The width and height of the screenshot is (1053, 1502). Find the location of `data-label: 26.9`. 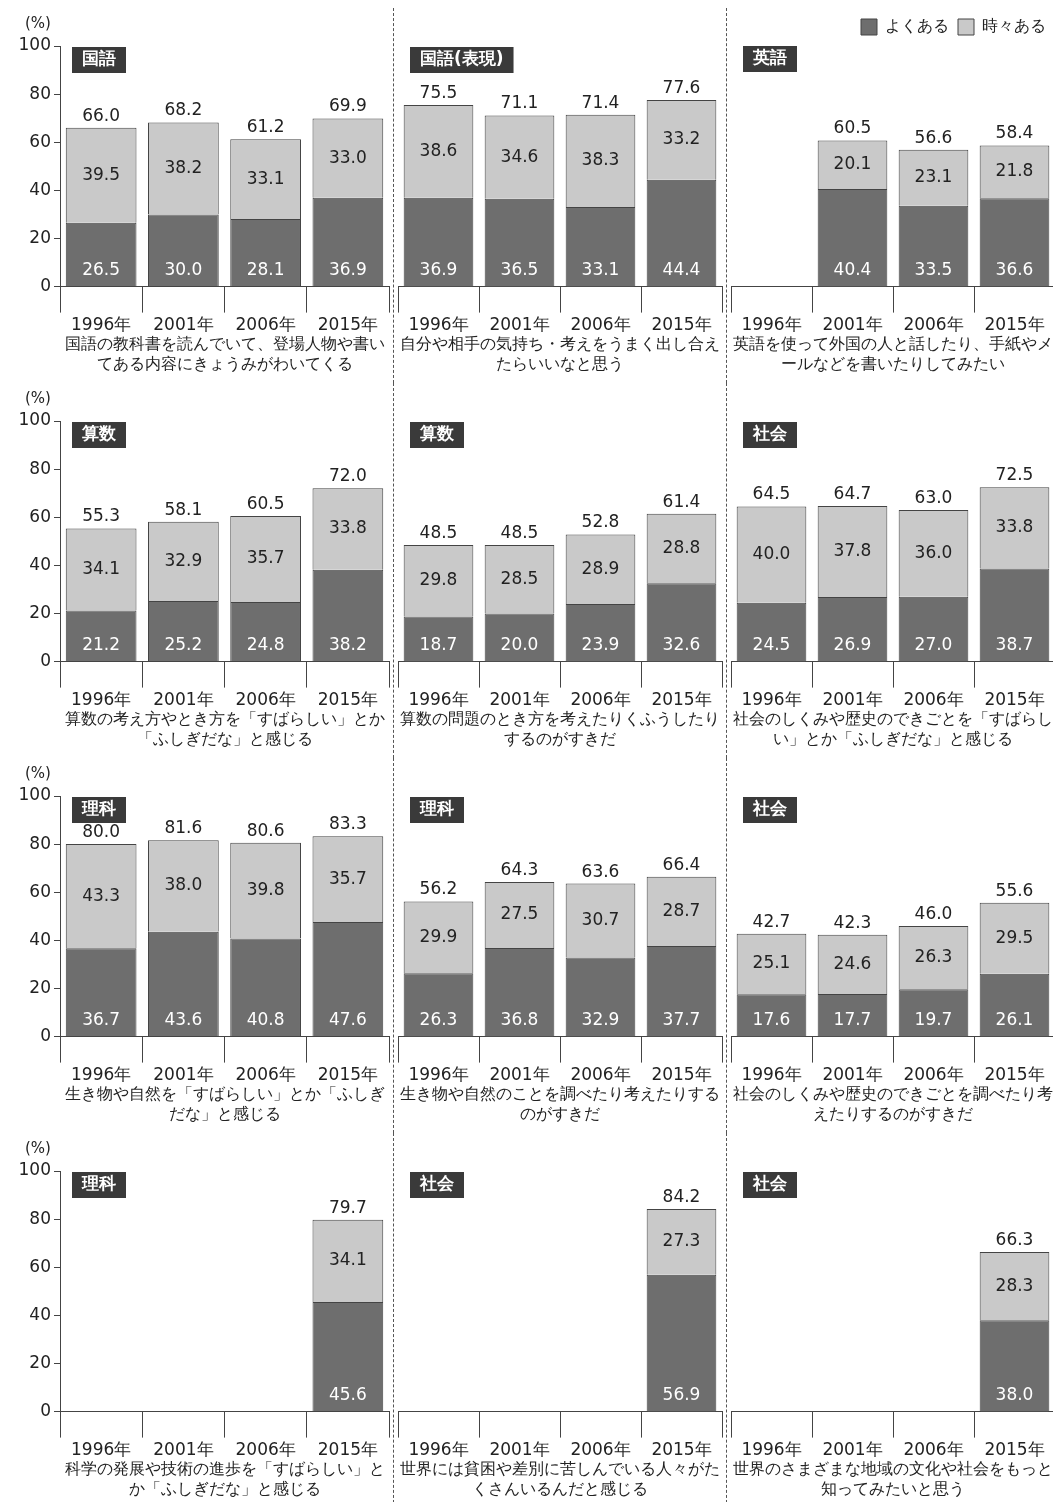

data-label: 26.9 is located at coordinates (852, 644).